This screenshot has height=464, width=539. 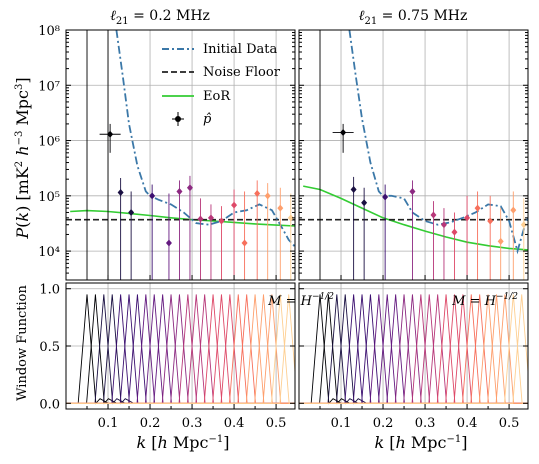 What do you see at coordinates (300, 300) in the screenshot?
I see `window-annotation-left: M = H−1/2` at bounding box center [300, 300].